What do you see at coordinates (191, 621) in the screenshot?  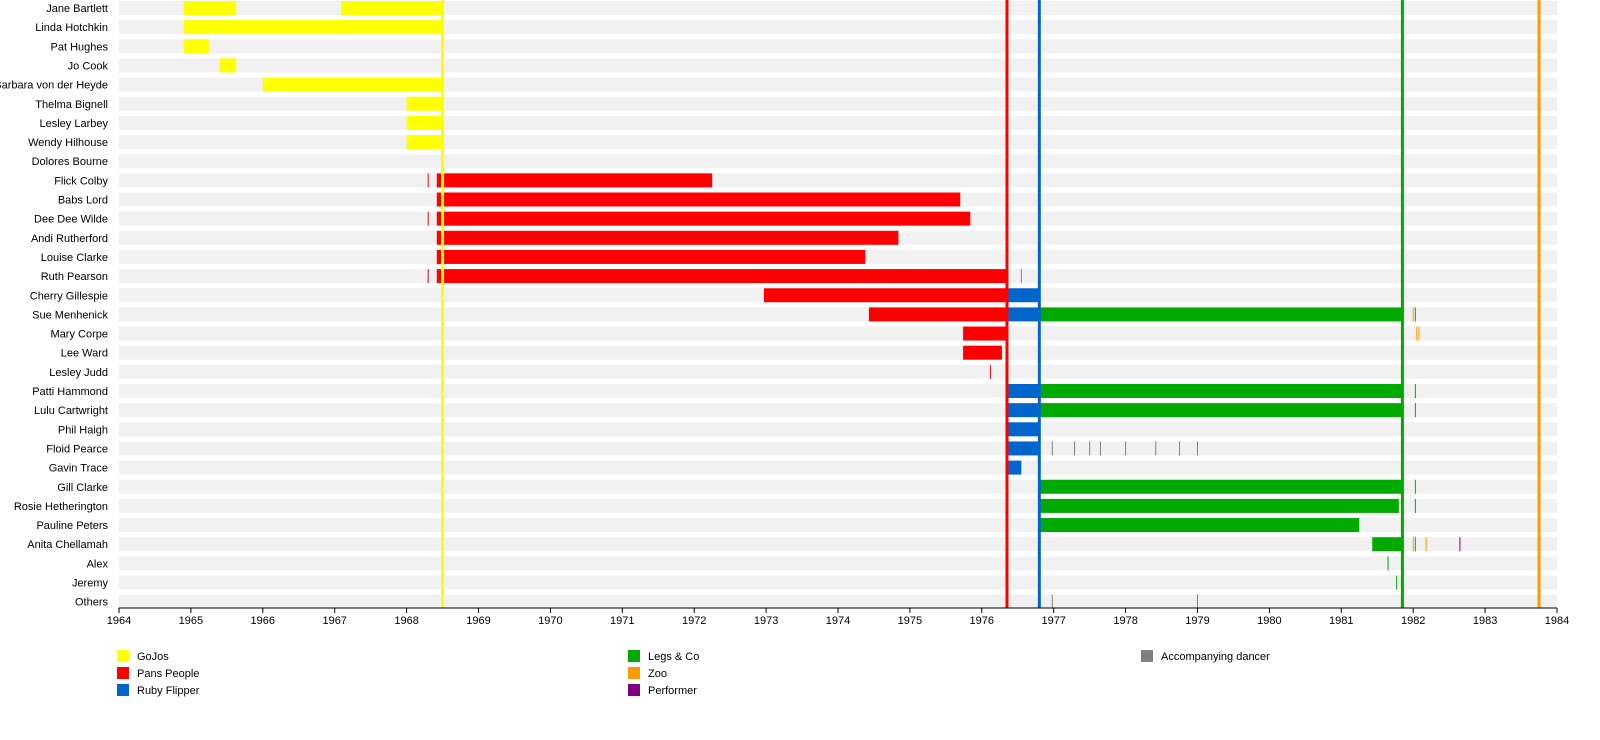 I see `x-tick-label-1965: 1965` at bounding box center [191, 621].